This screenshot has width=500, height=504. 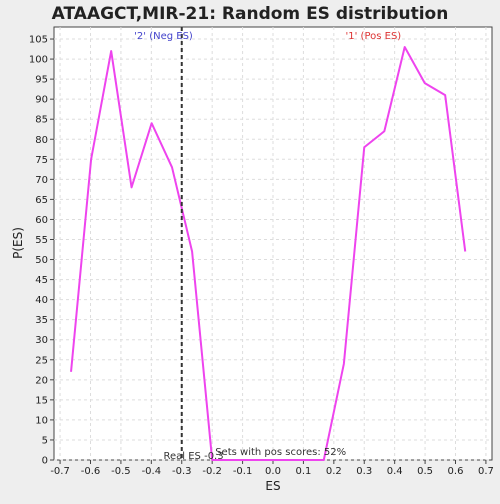 What do you see at coordinates (38, 40) in the screenshot?
I see `y-tick-label: 105` at bounding box center [38, 40].